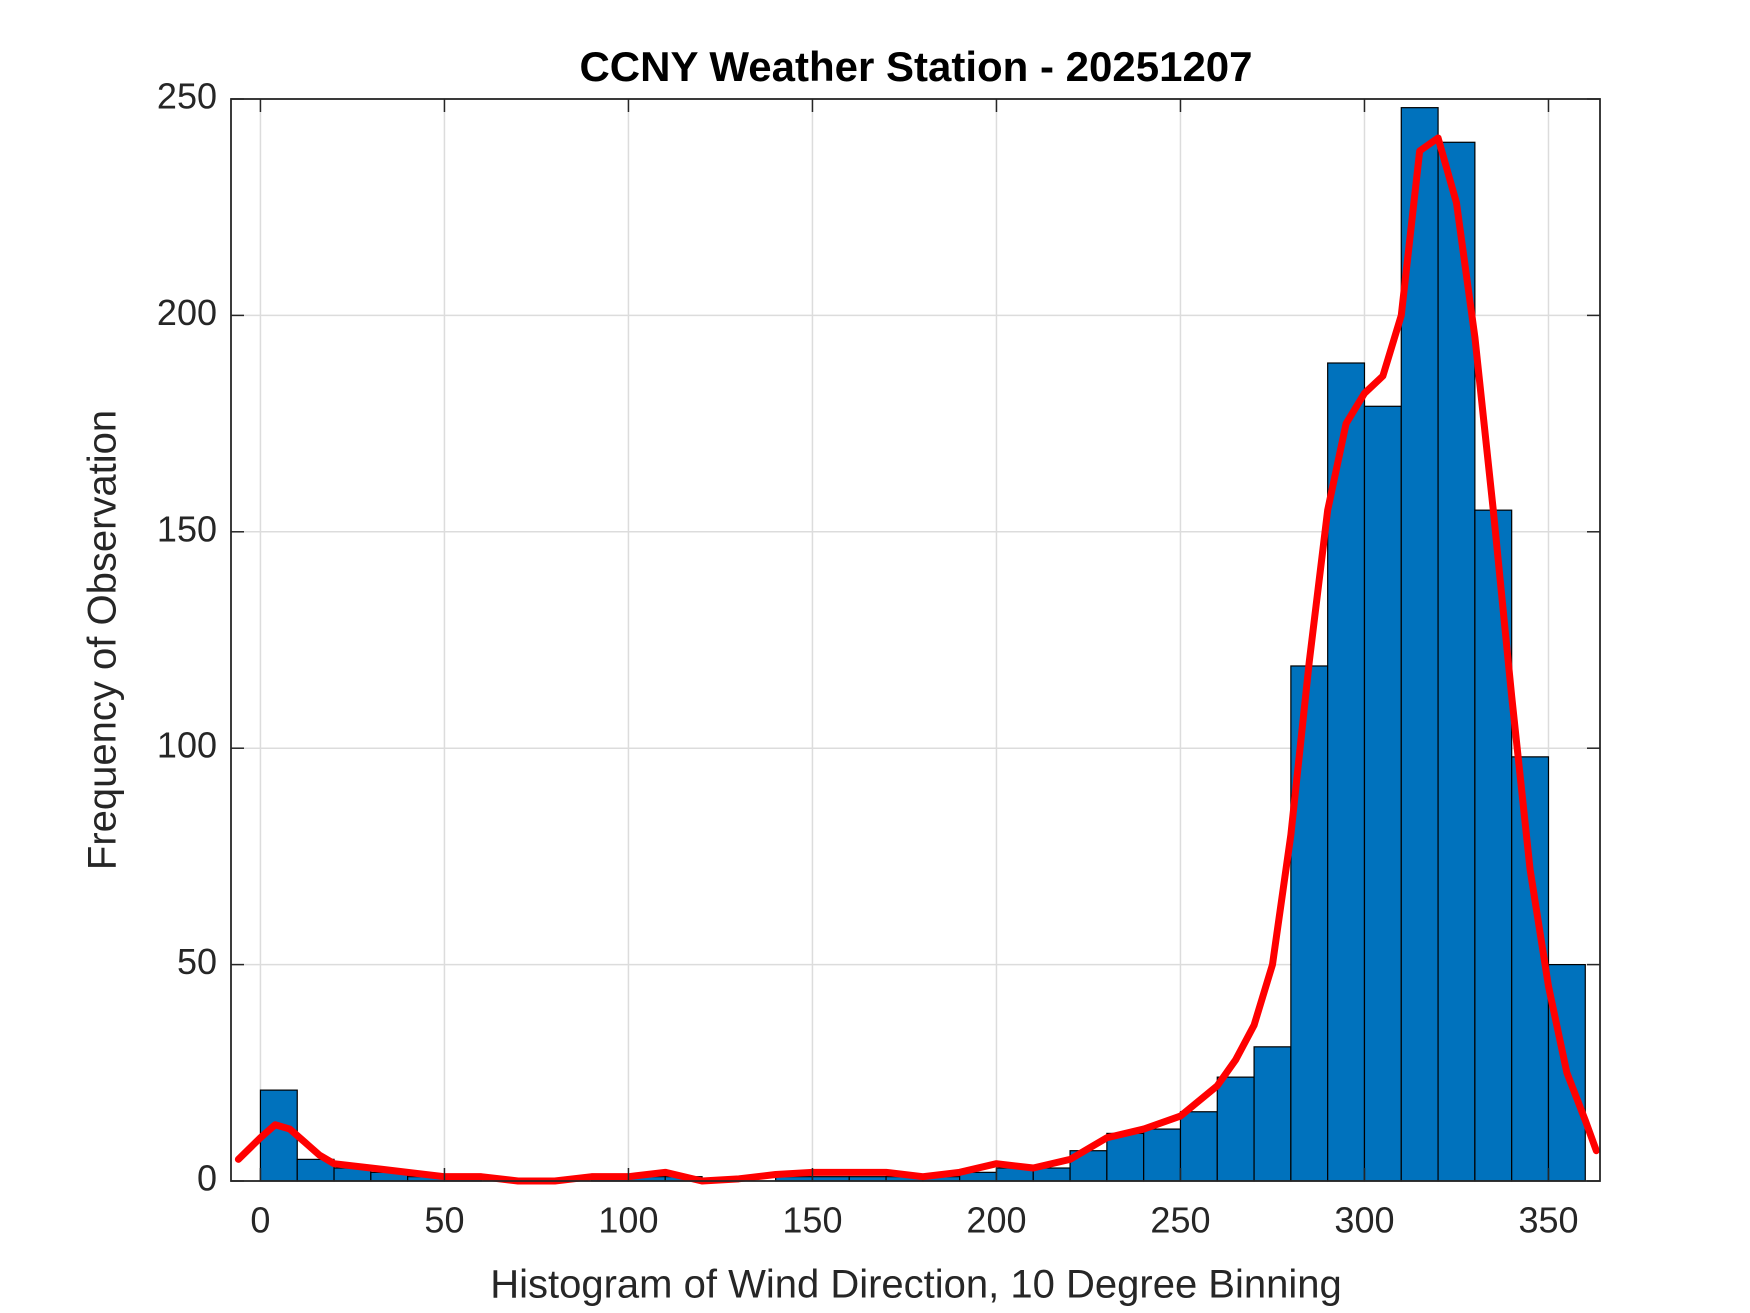 This screenshot has width=1750, height=1313. I want to click on x-tick-label: 200, so click(996, 1220).